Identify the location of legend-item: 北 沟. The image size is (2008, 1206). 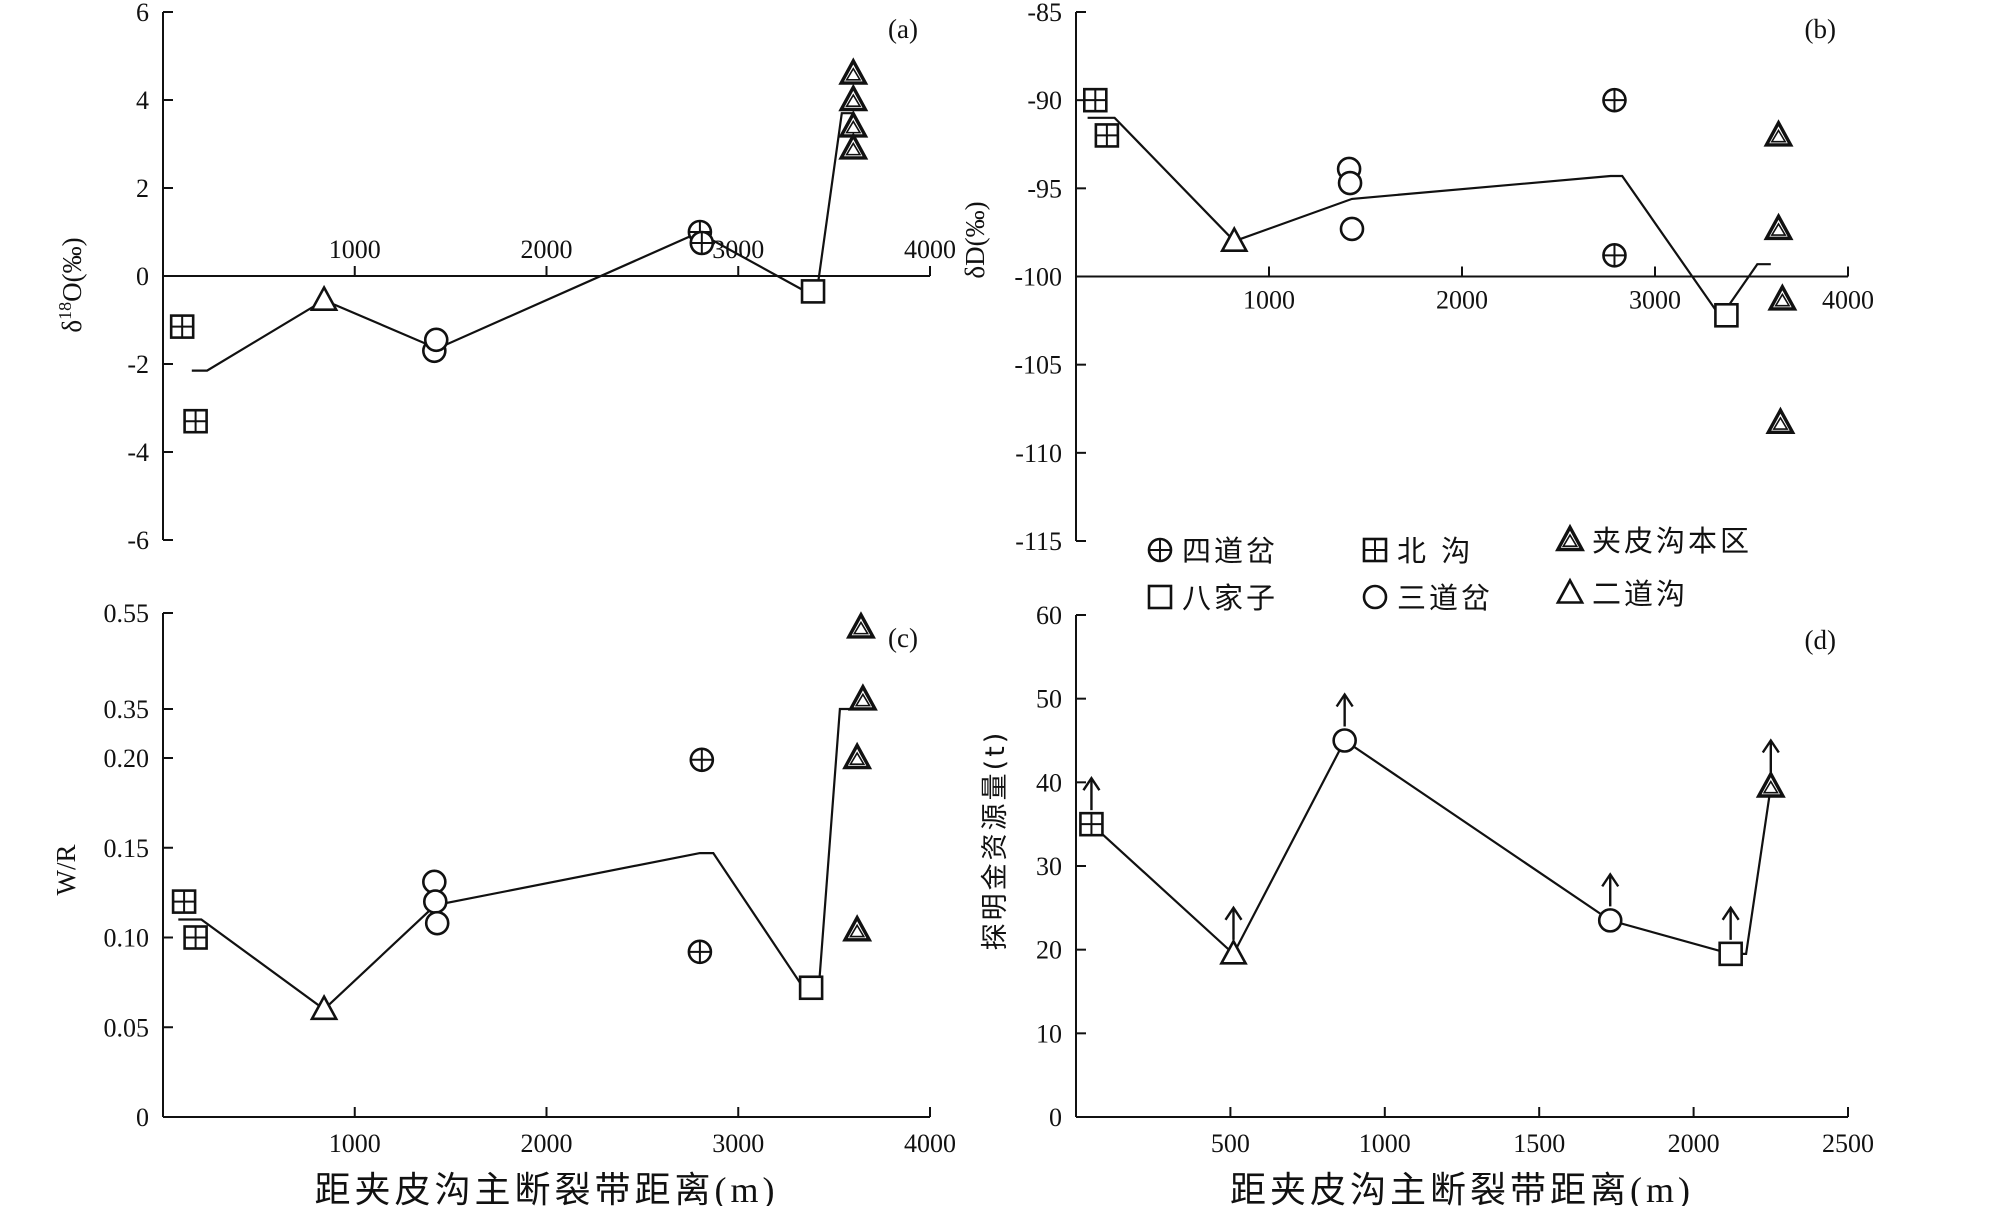
(1417, 551).